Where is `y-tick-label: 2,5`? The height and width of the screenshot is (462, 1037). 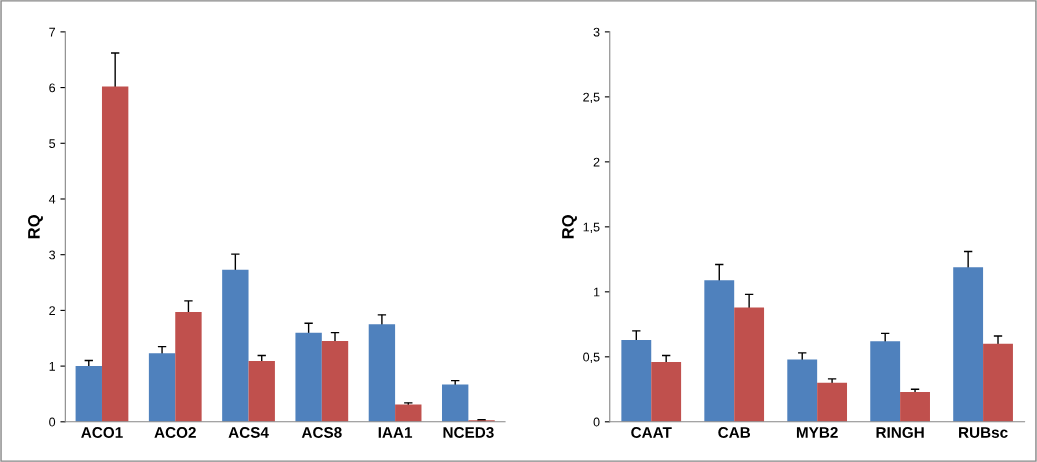
y-tick-label: 2,5 is located at coordinates (591, 97).